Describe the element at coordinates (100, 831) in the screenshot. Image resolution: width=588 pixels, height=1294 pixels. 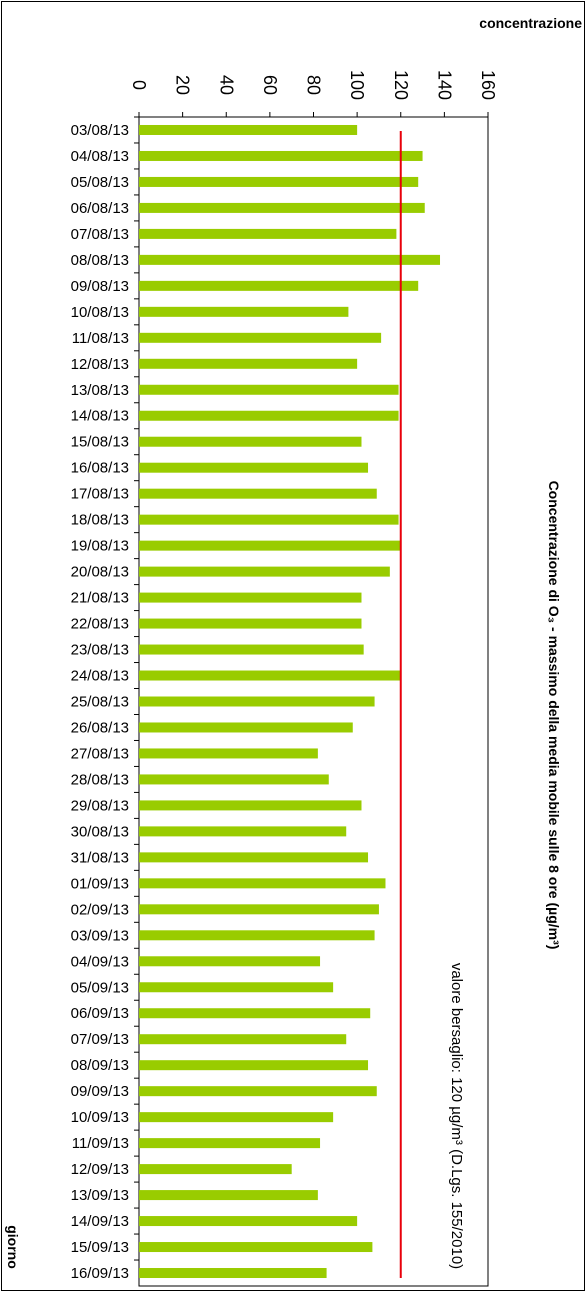
I see `category-label: 30/08/13` at that location.